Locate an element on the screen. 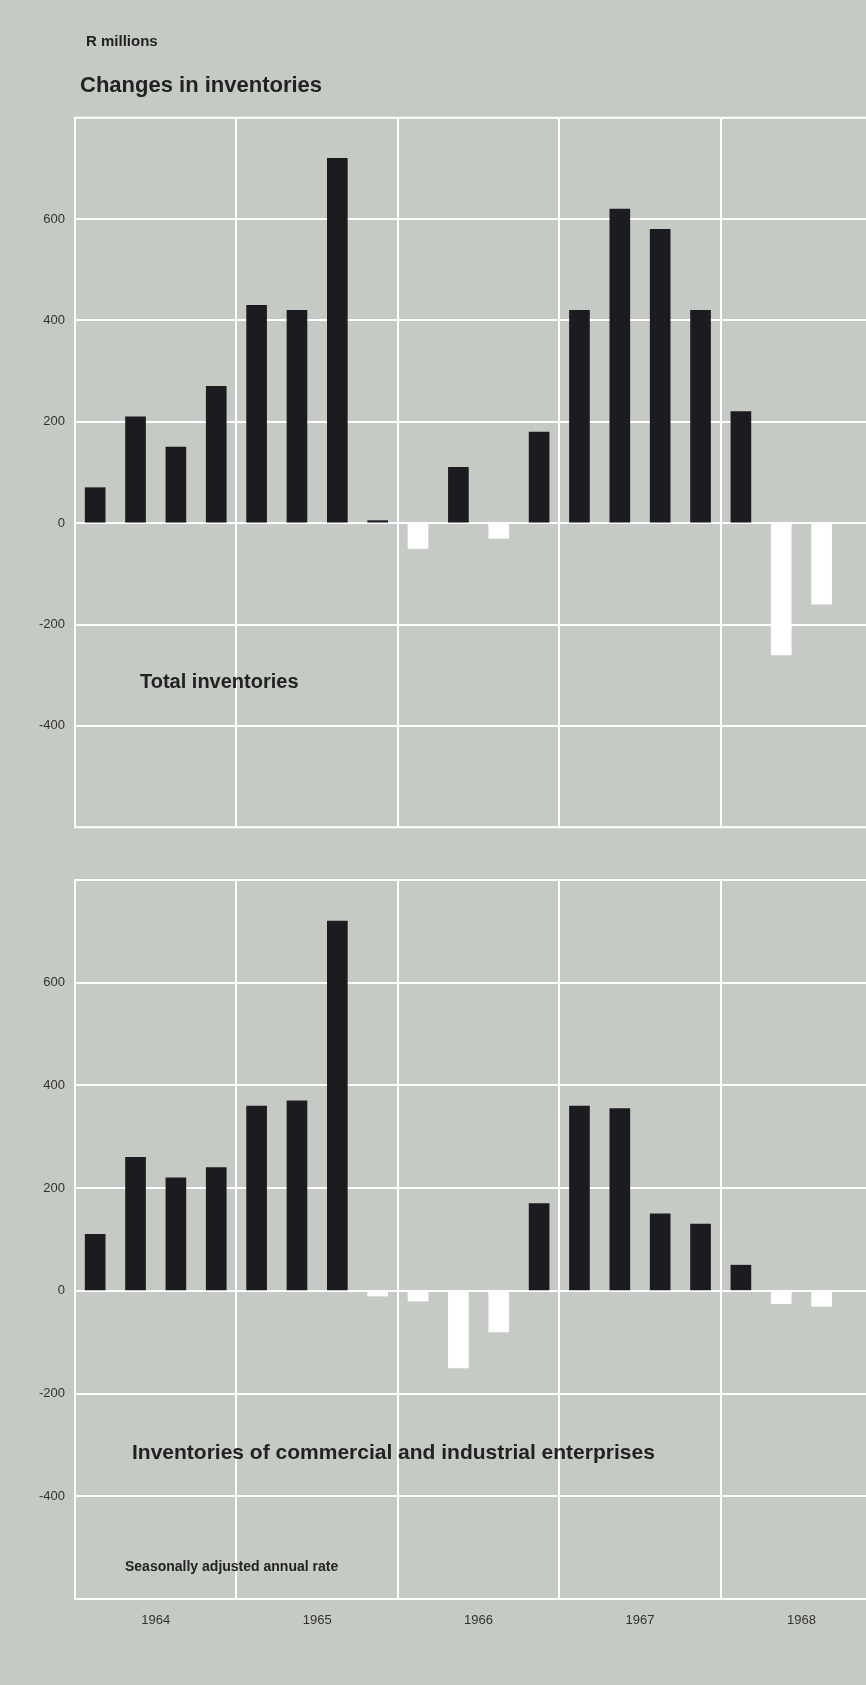 This screenshot has width=866, height=1685. x-tick-label: 1967 is located at coordinates (640, 1620).